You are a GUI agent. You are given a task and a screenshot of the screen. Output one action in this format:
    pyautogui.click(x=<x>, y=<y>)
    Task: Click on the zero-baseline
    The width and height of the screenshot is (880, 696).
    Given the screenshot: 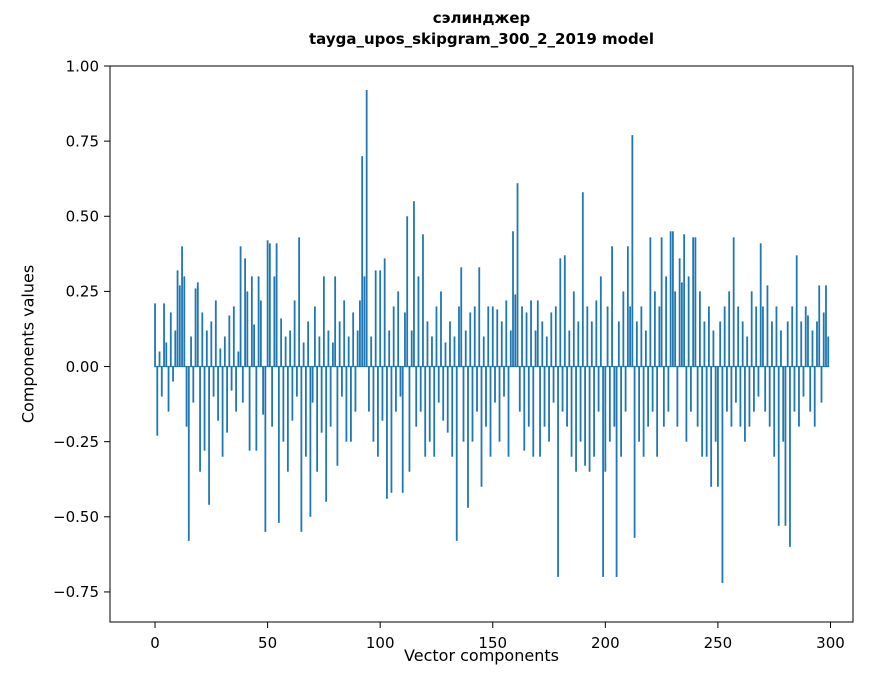 What is the action you would take?
    pyautogui.click(x=492, y=366)
    